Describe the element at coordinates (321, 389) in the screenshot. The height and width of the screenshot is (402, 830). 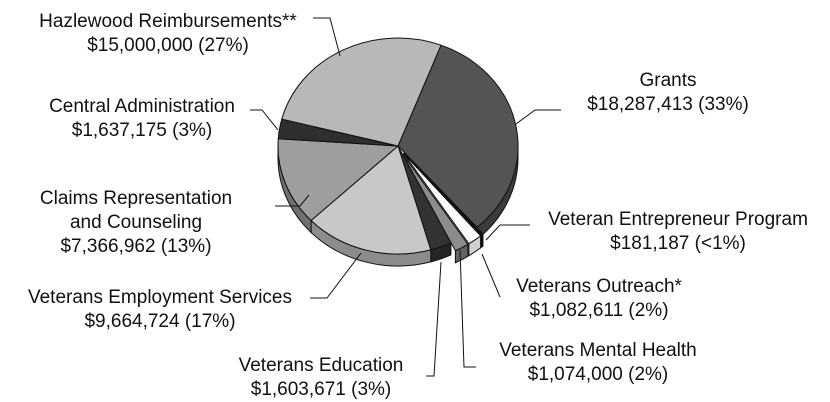
I see `pie-slice-veterans-education-value-text: $1,603,671 (3%)` at that location.